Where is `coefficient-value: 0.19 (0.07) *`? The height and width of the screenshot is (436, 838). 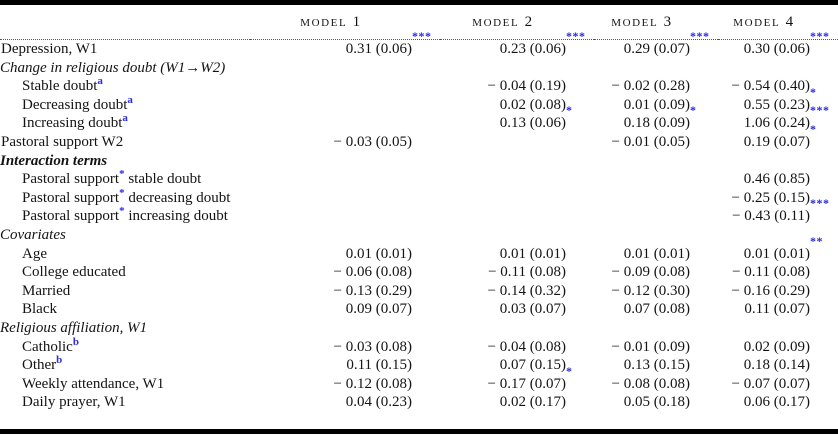 coefficient-value: 0.19 (0.07) * is located at coordinates (780, 135).